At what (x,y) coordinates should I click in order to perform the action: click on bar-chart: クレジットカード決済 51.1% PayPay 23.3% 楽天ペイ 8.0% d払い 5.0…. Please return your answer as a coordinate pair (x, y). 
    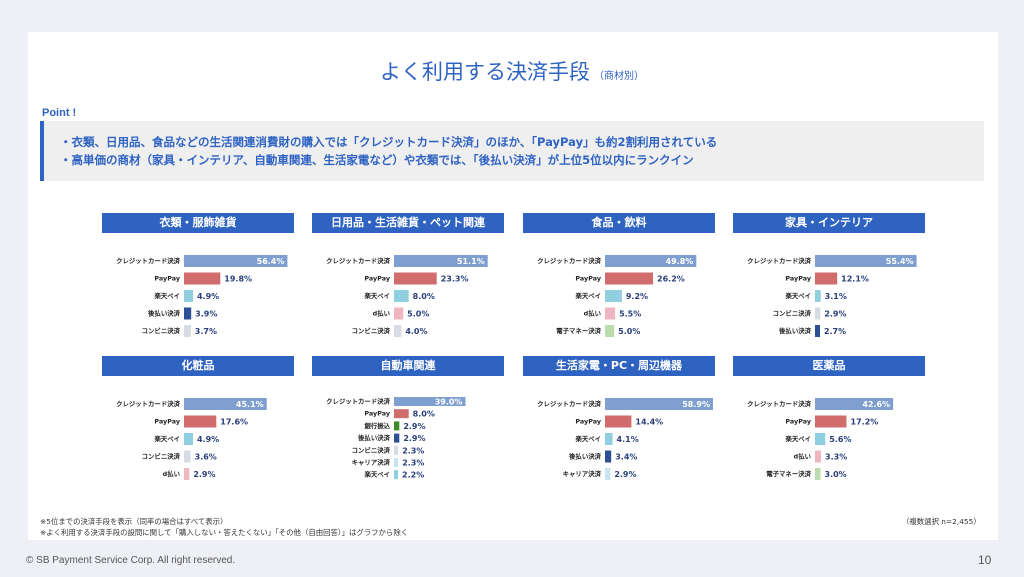
    Looking at the image, I should click on (407, 296).